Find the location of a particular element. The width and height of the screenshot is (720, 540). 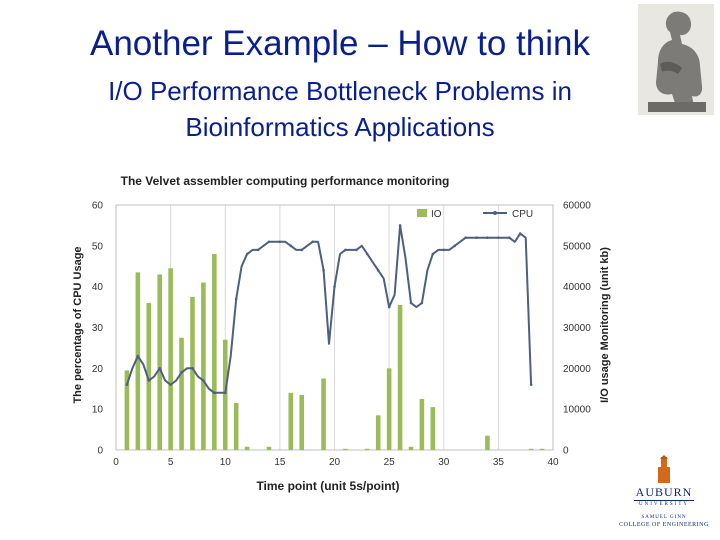

y-tick-label: 50 is located at coordinates (98, 246).